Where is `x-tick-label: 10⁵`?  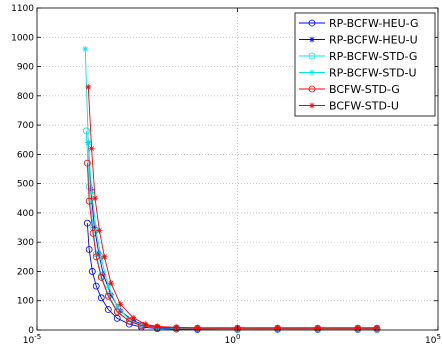
x-tick-label: 10⁵ is located at coordinates (433, 339).